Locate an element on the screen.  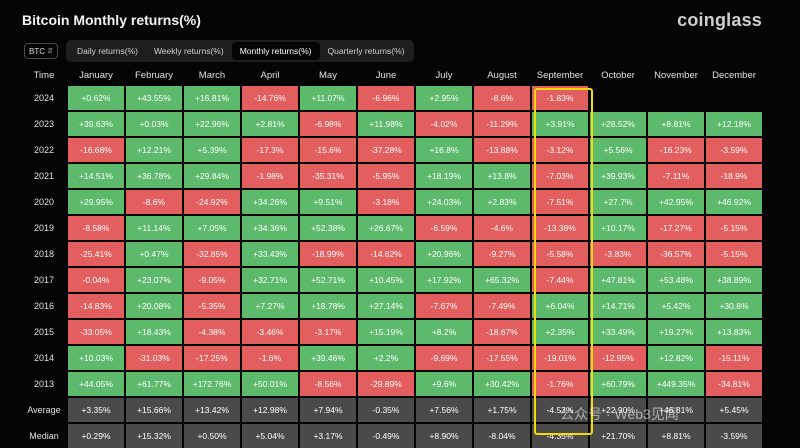
tab-weekly-returns: Weekly returns(%) is located at coordinates (188, 51).